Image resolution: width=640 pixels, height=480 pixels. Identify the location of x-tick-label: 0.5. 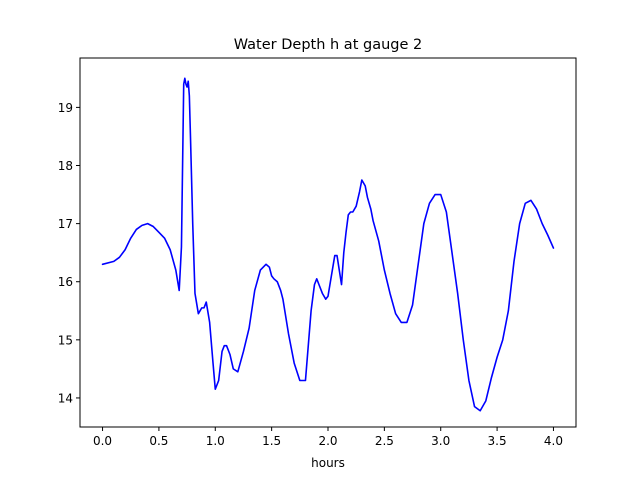
(158, 441).